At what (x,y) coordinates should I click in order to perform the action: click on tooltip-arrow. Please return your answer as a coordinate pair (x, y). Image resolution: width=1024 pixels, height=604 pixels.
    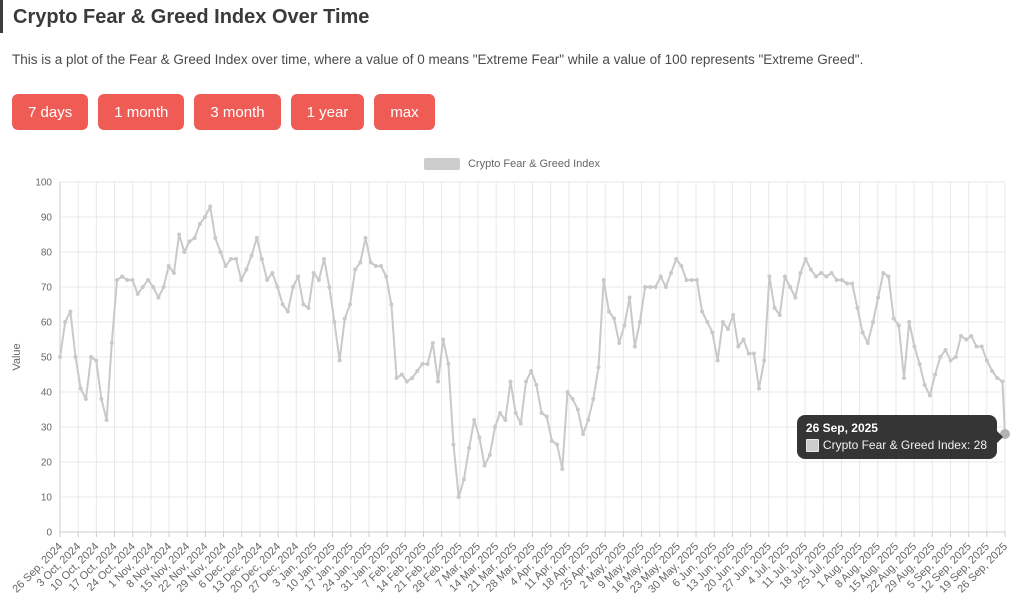
    Looking at the image, I should click on (1000, 437).